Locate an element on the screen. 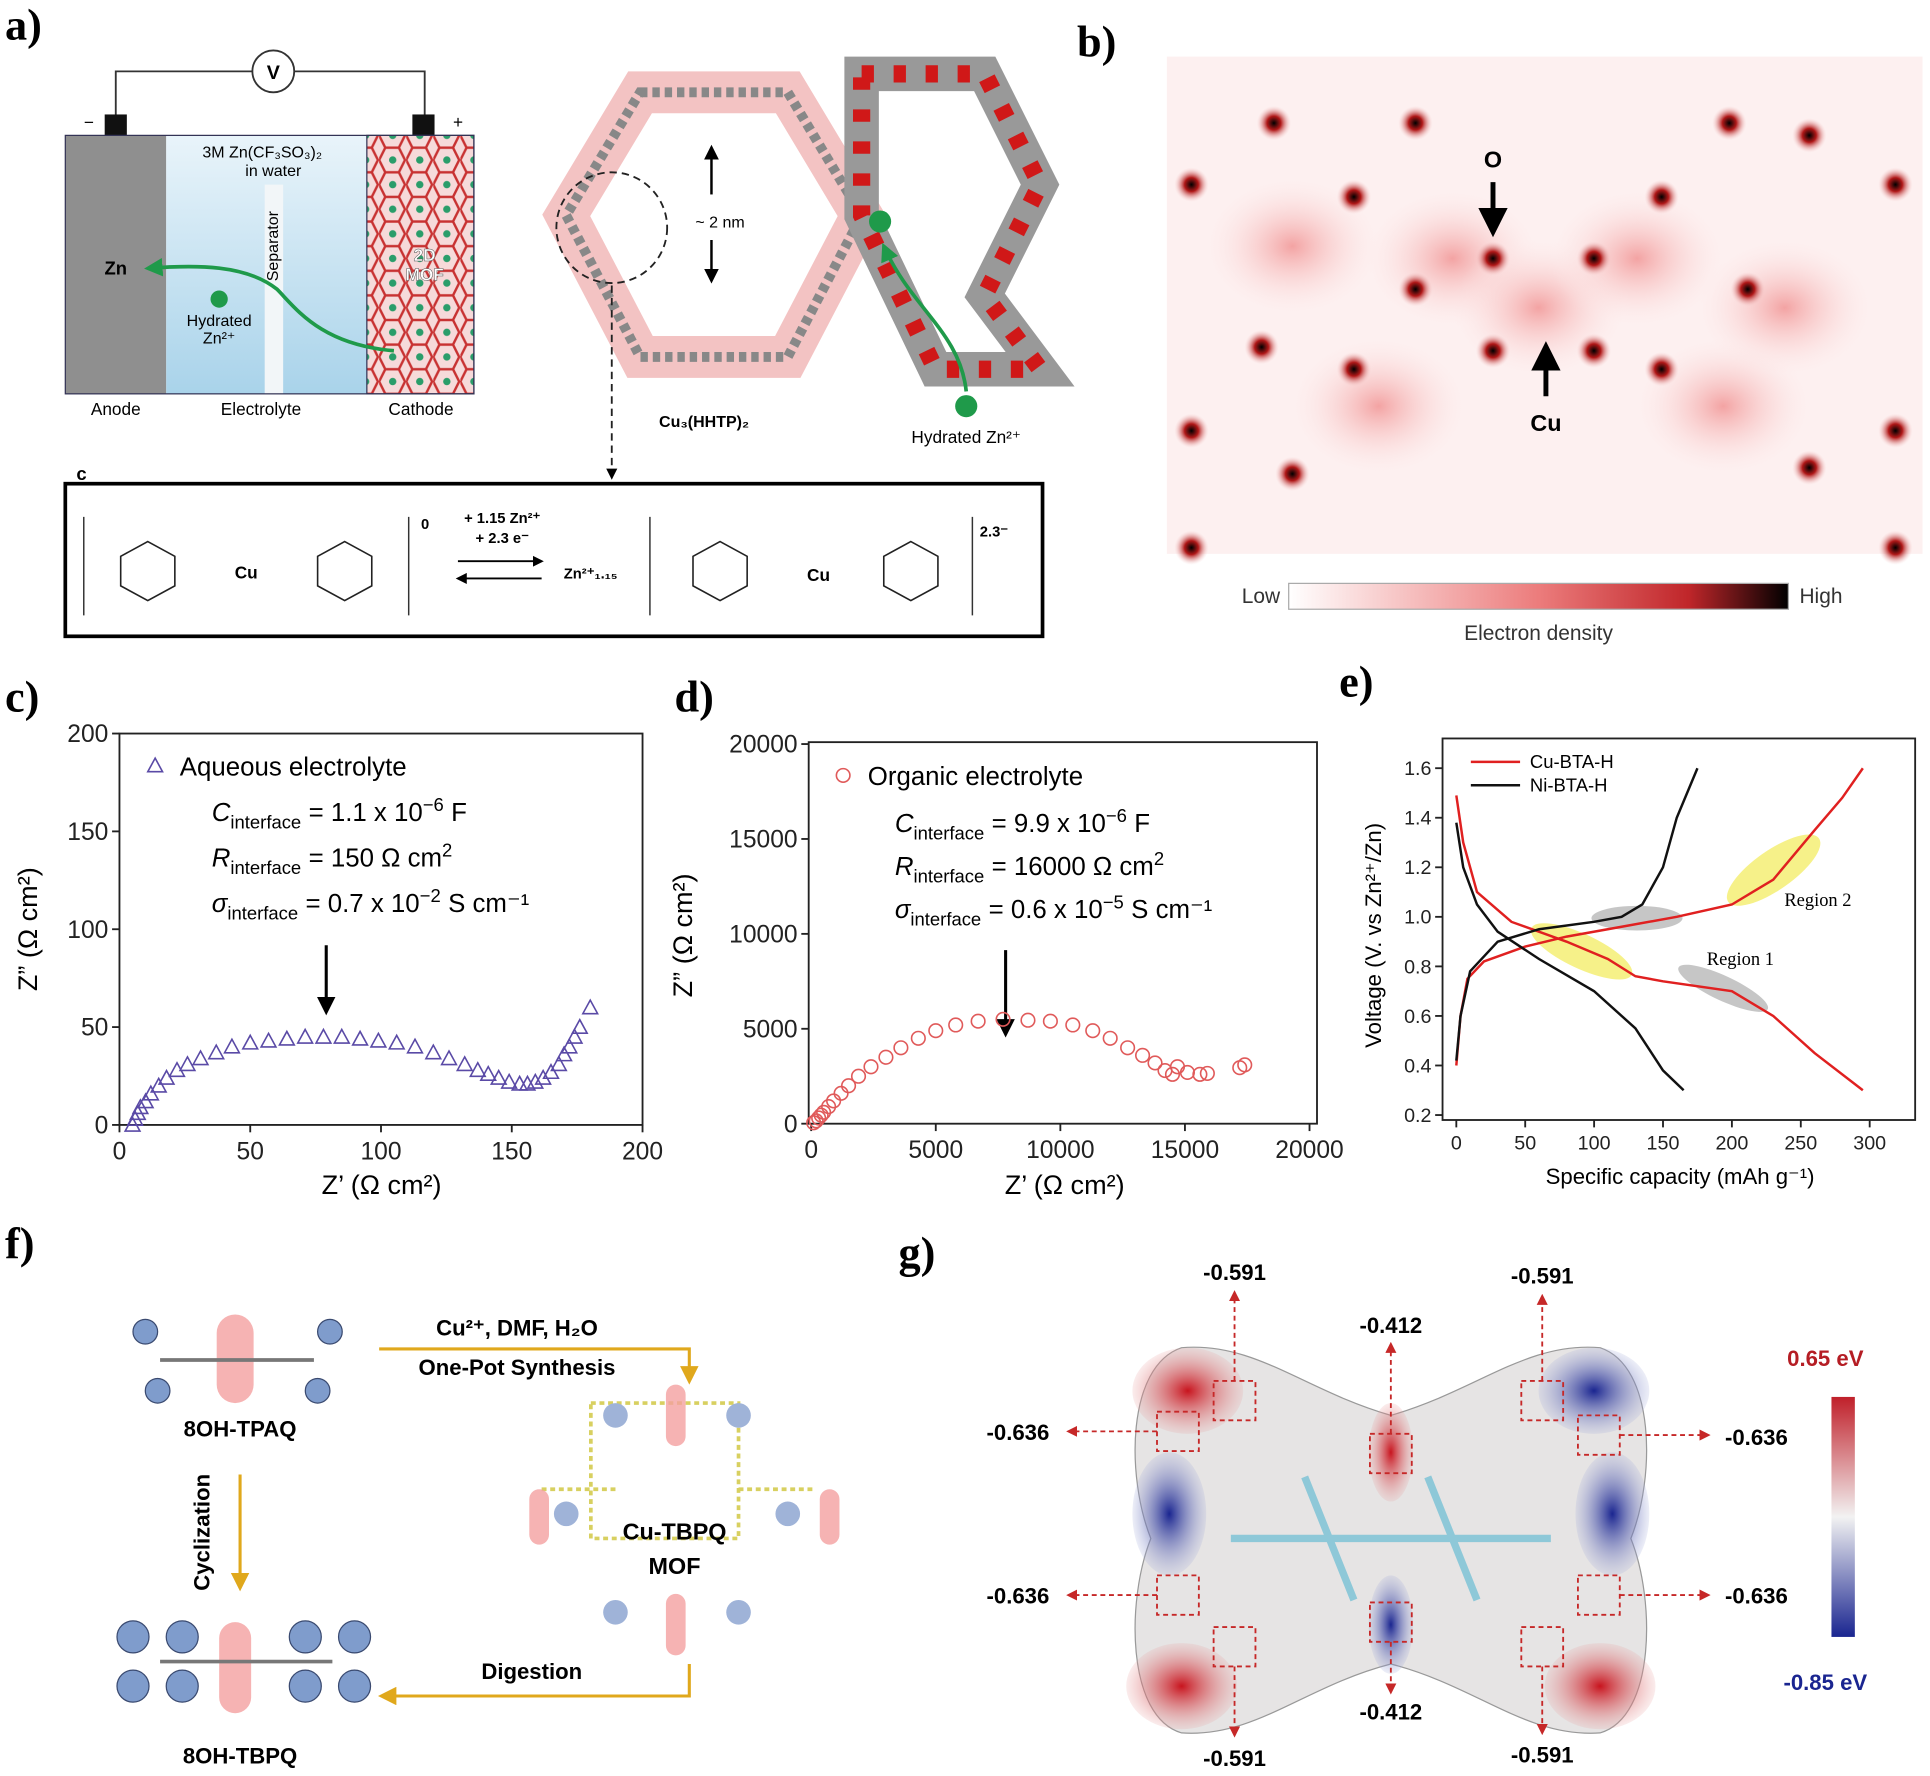 The width and height of the screenshot is (1930, 1776). annotation-part: = 150 Ω cm is located at coordinates (375, 858).